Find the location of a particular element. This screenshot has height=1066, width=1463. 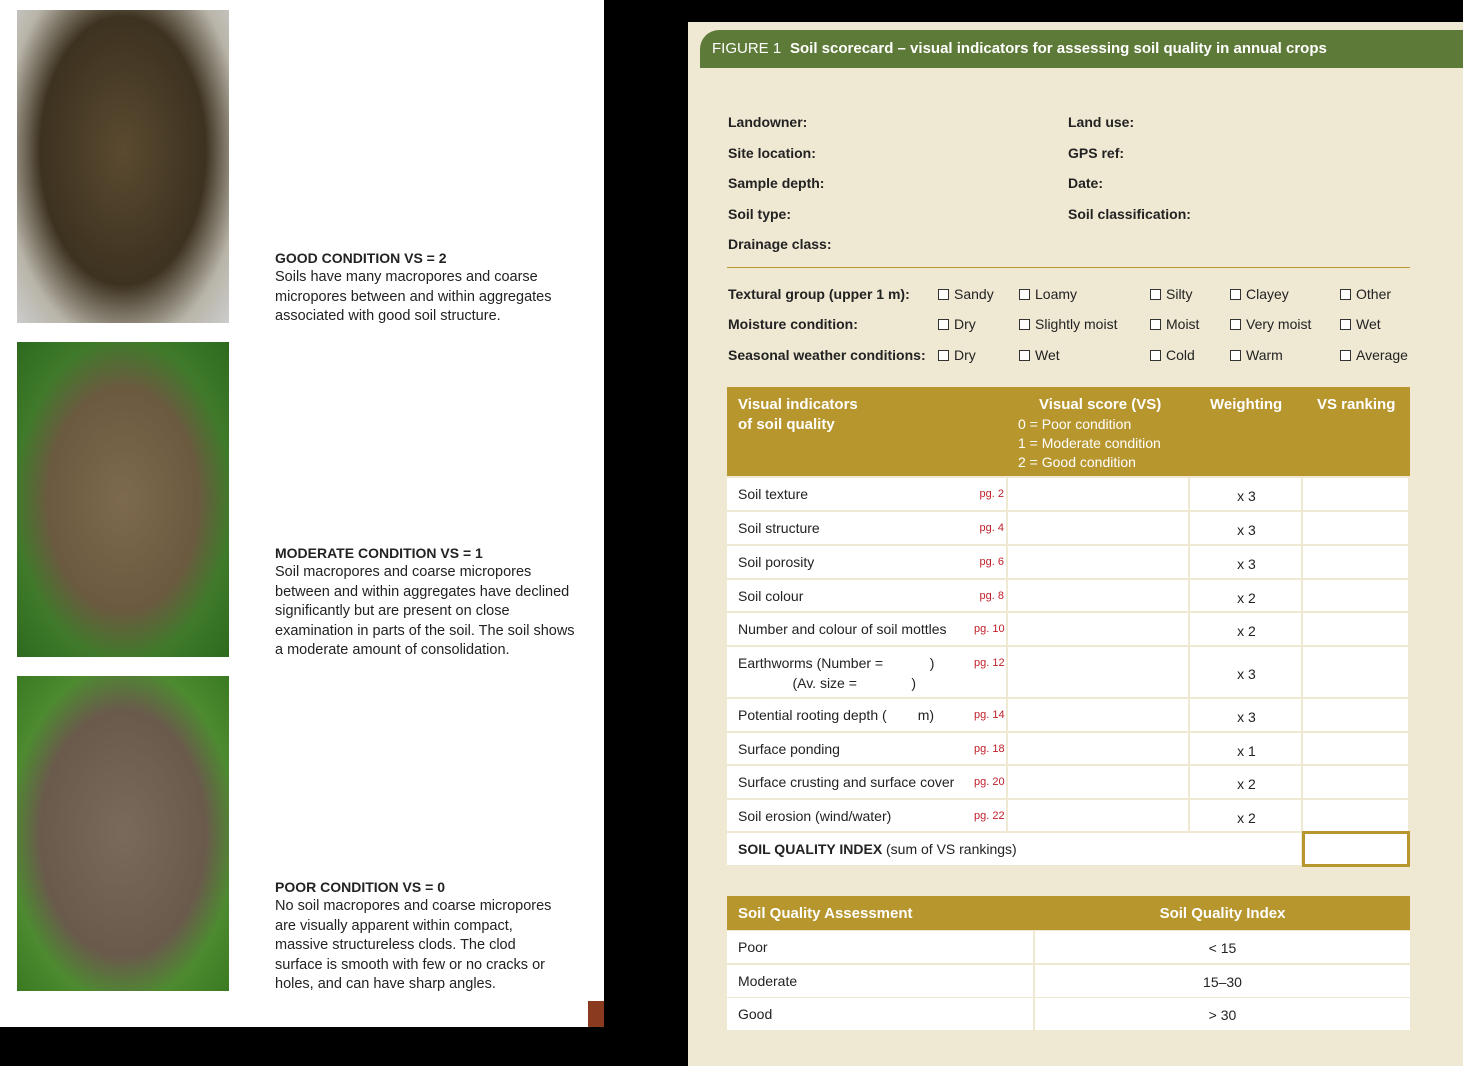

checkbox-option: Silty is located at coordinates (1179, 294).